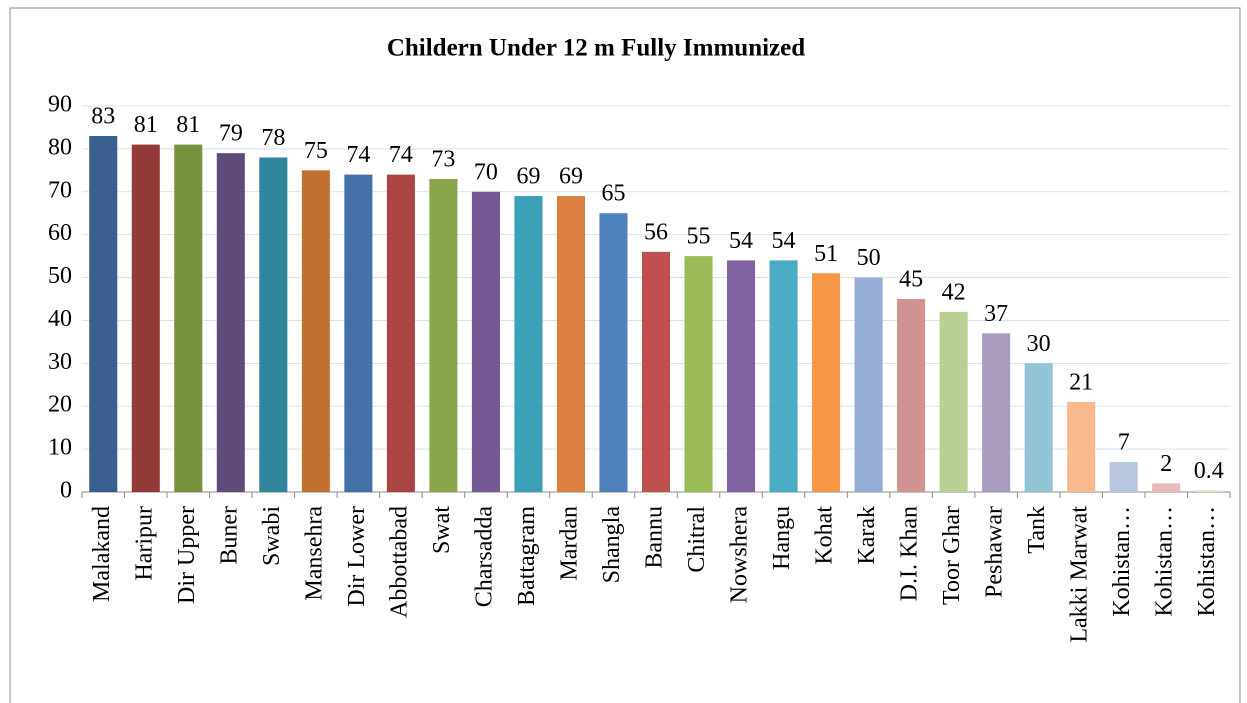 The width and height of the screenshot is (1247, 703). I want to click on y-tick-label: 90, so click(60, 105).